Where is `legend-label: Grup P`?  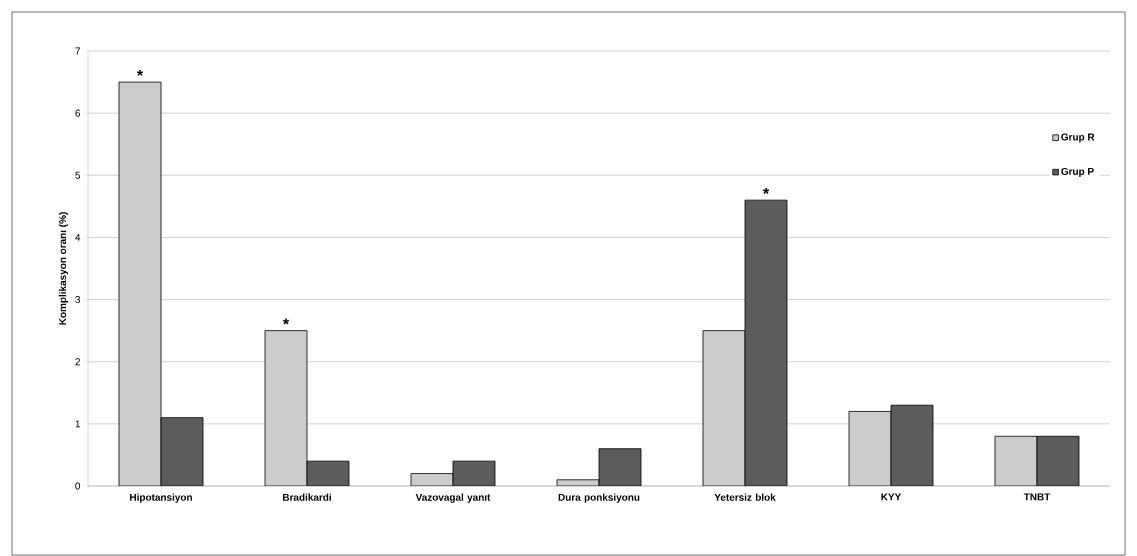
legend-label: Grup P is located at coordinates (1077, 172).